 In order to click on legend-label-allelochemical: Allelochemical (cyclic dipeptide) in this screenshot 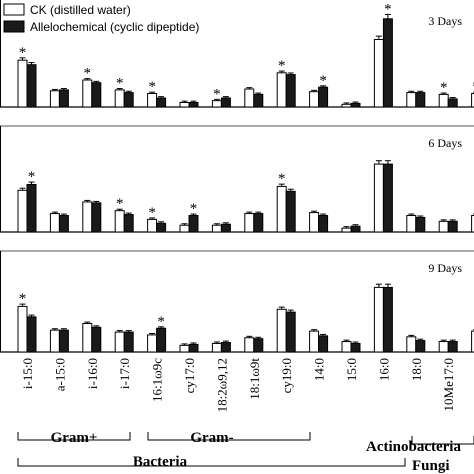, I will do `click(114, 27)`.